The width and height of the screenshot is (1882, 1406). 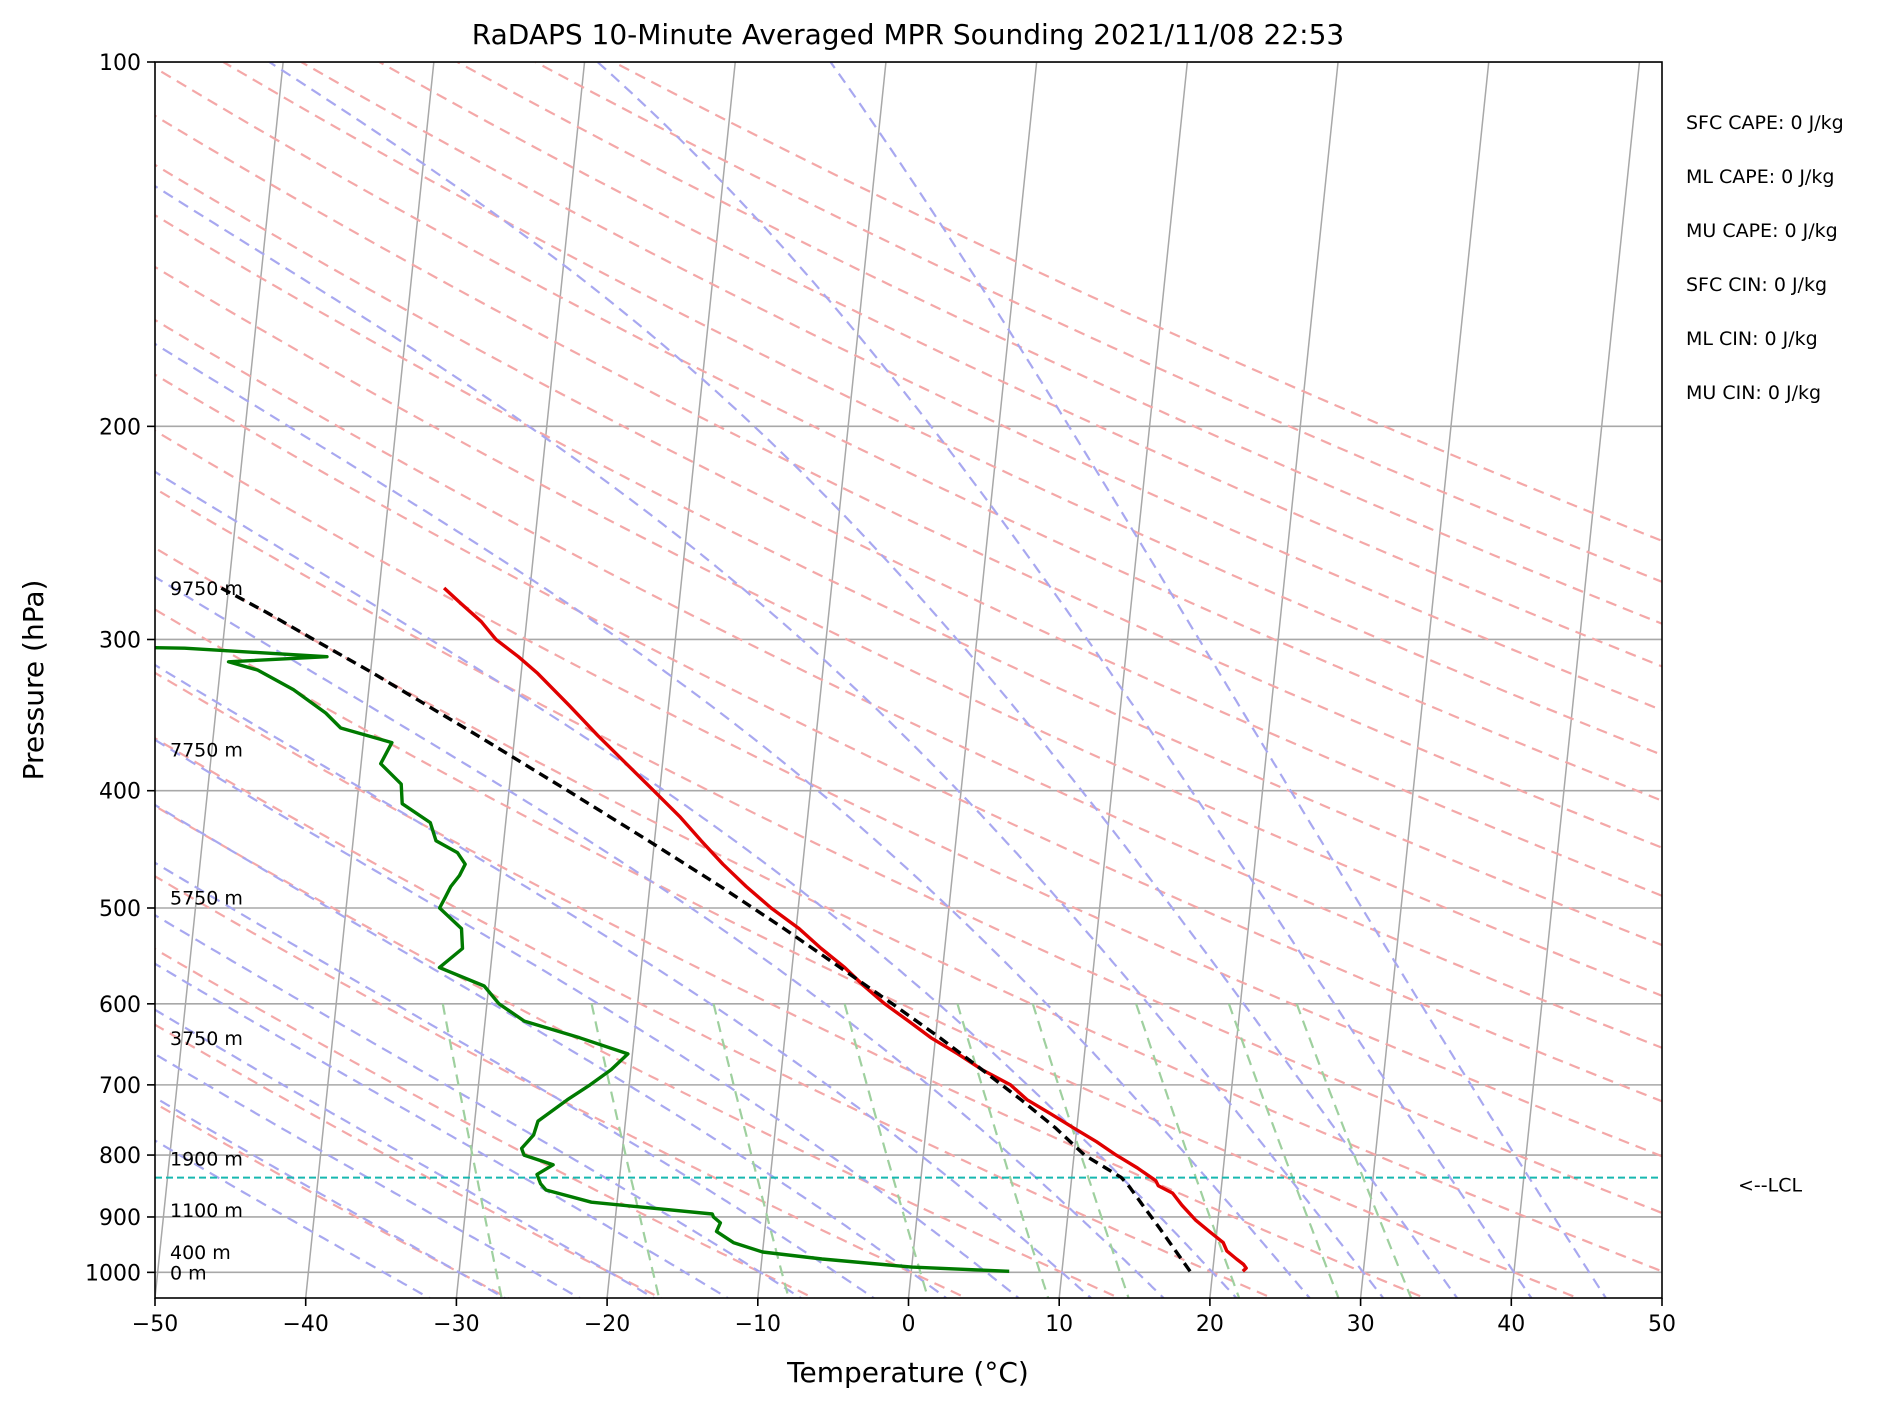 What do you see at coordinates (1756, 285) in the screenshot?
I see `stat-label: SFC CIN: 0 J/kg` at bounding box center [1756, 285].